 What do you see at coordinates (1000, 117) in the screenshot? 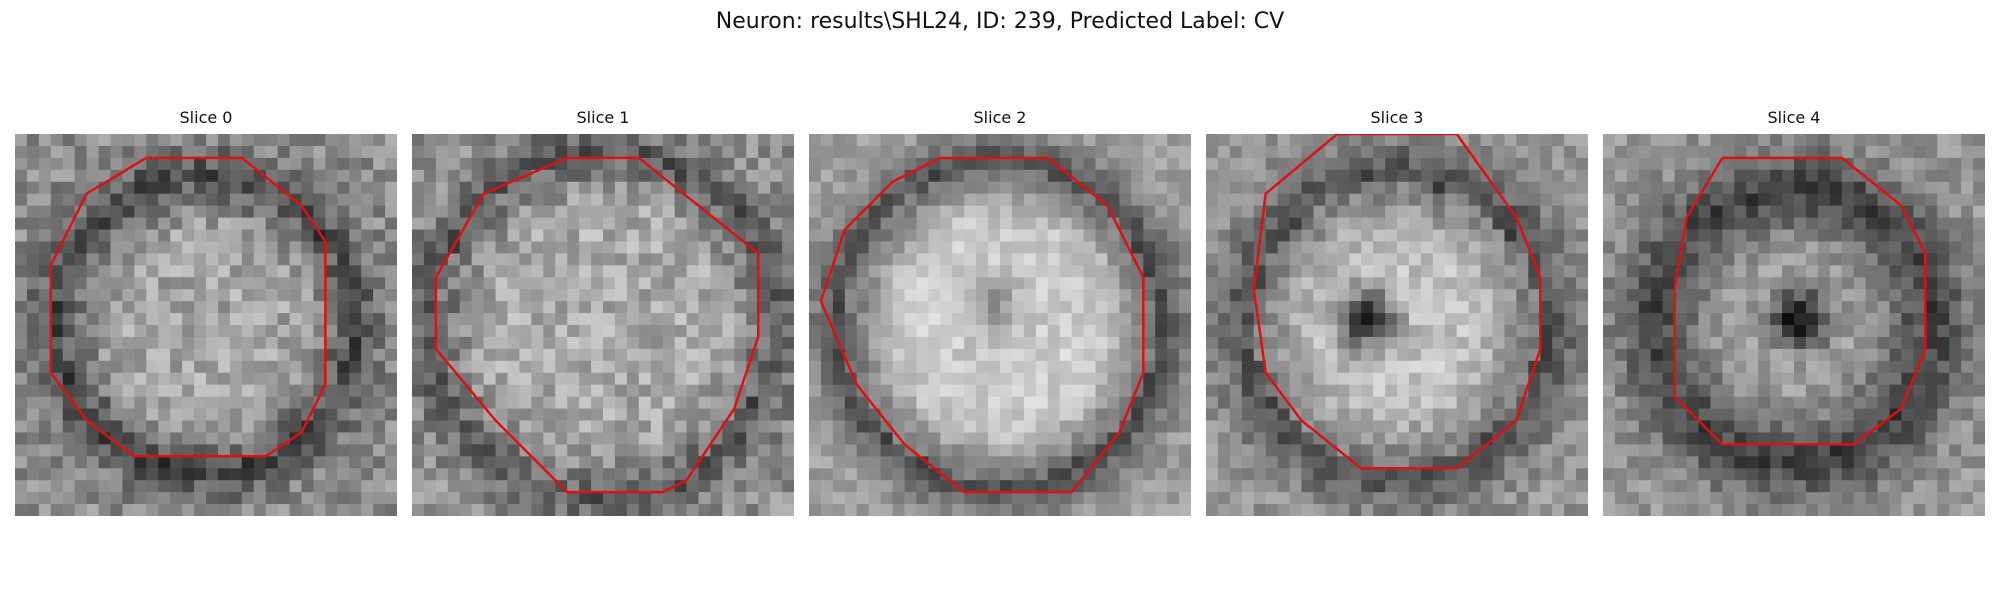
I see `slice-title: Slice 2` at bounding box center [1000, 117].